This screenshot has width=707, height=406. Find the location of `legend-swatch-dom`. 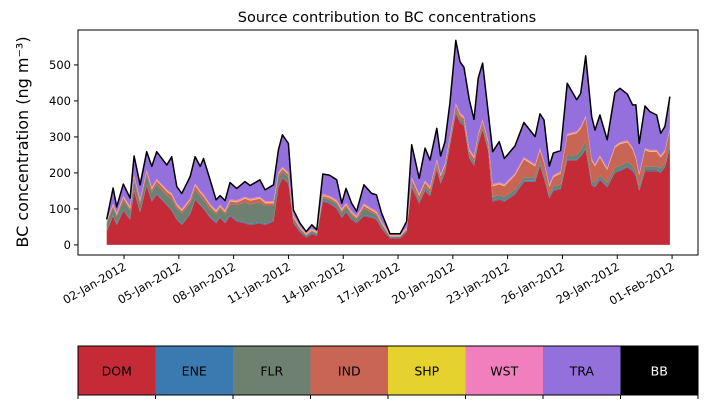

legend-swatch-dom is located at coordinates (117, 370).